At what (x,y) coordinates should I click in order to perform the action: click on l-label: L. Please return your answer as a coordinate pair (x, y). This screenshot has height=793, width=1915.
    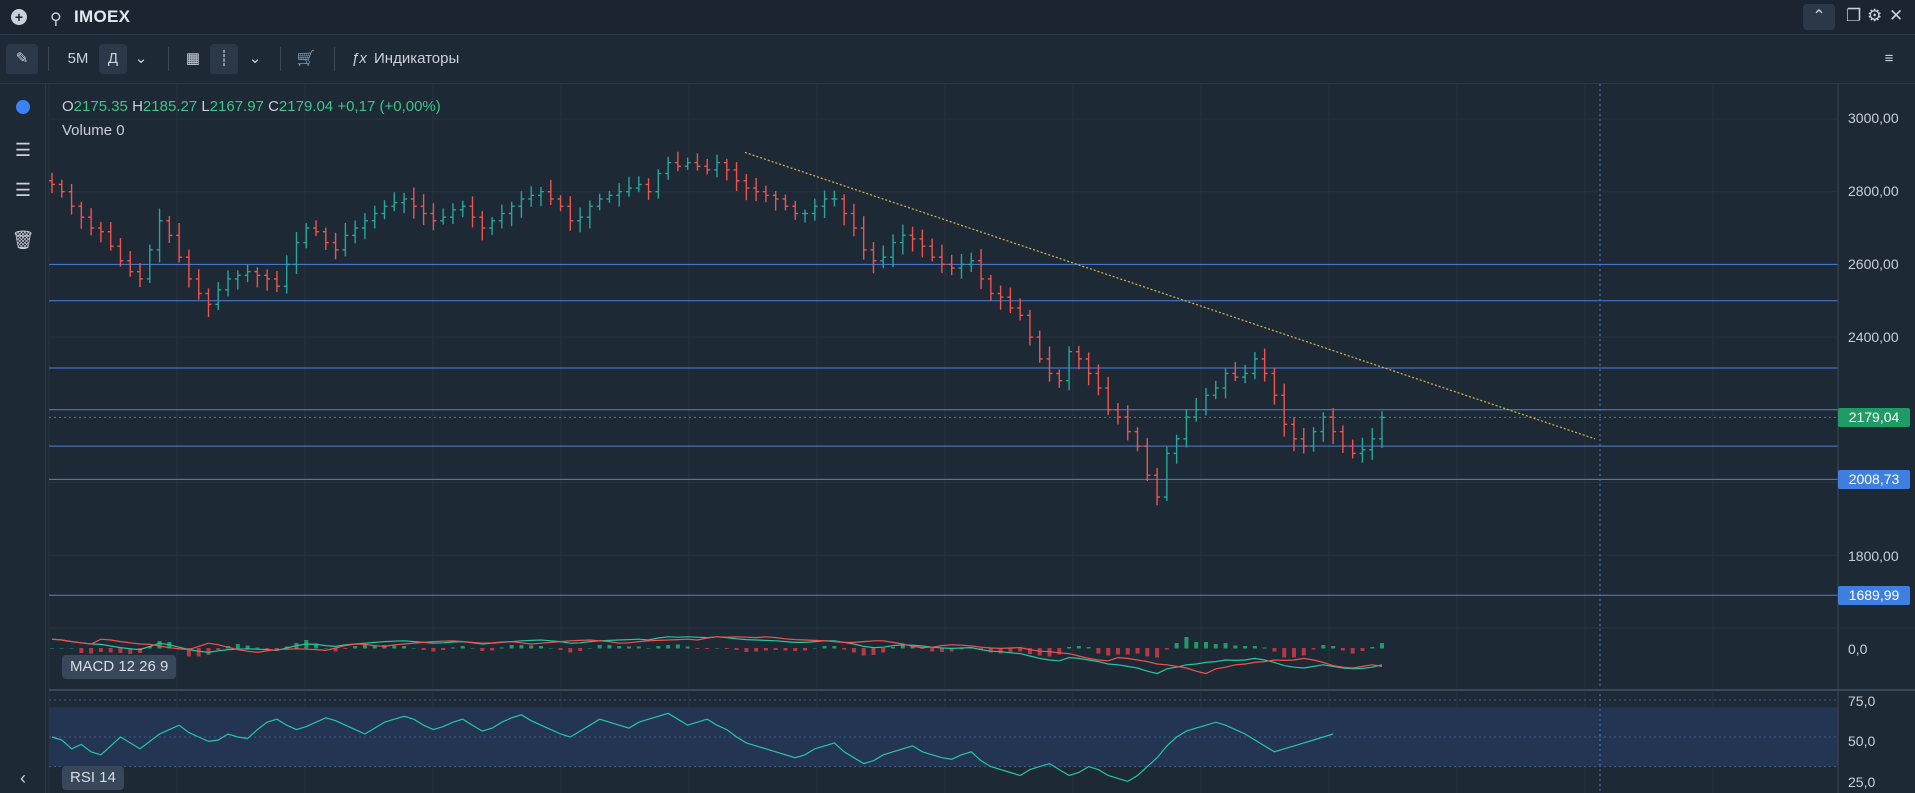
    Looking at the image, I should click on (205, 106).